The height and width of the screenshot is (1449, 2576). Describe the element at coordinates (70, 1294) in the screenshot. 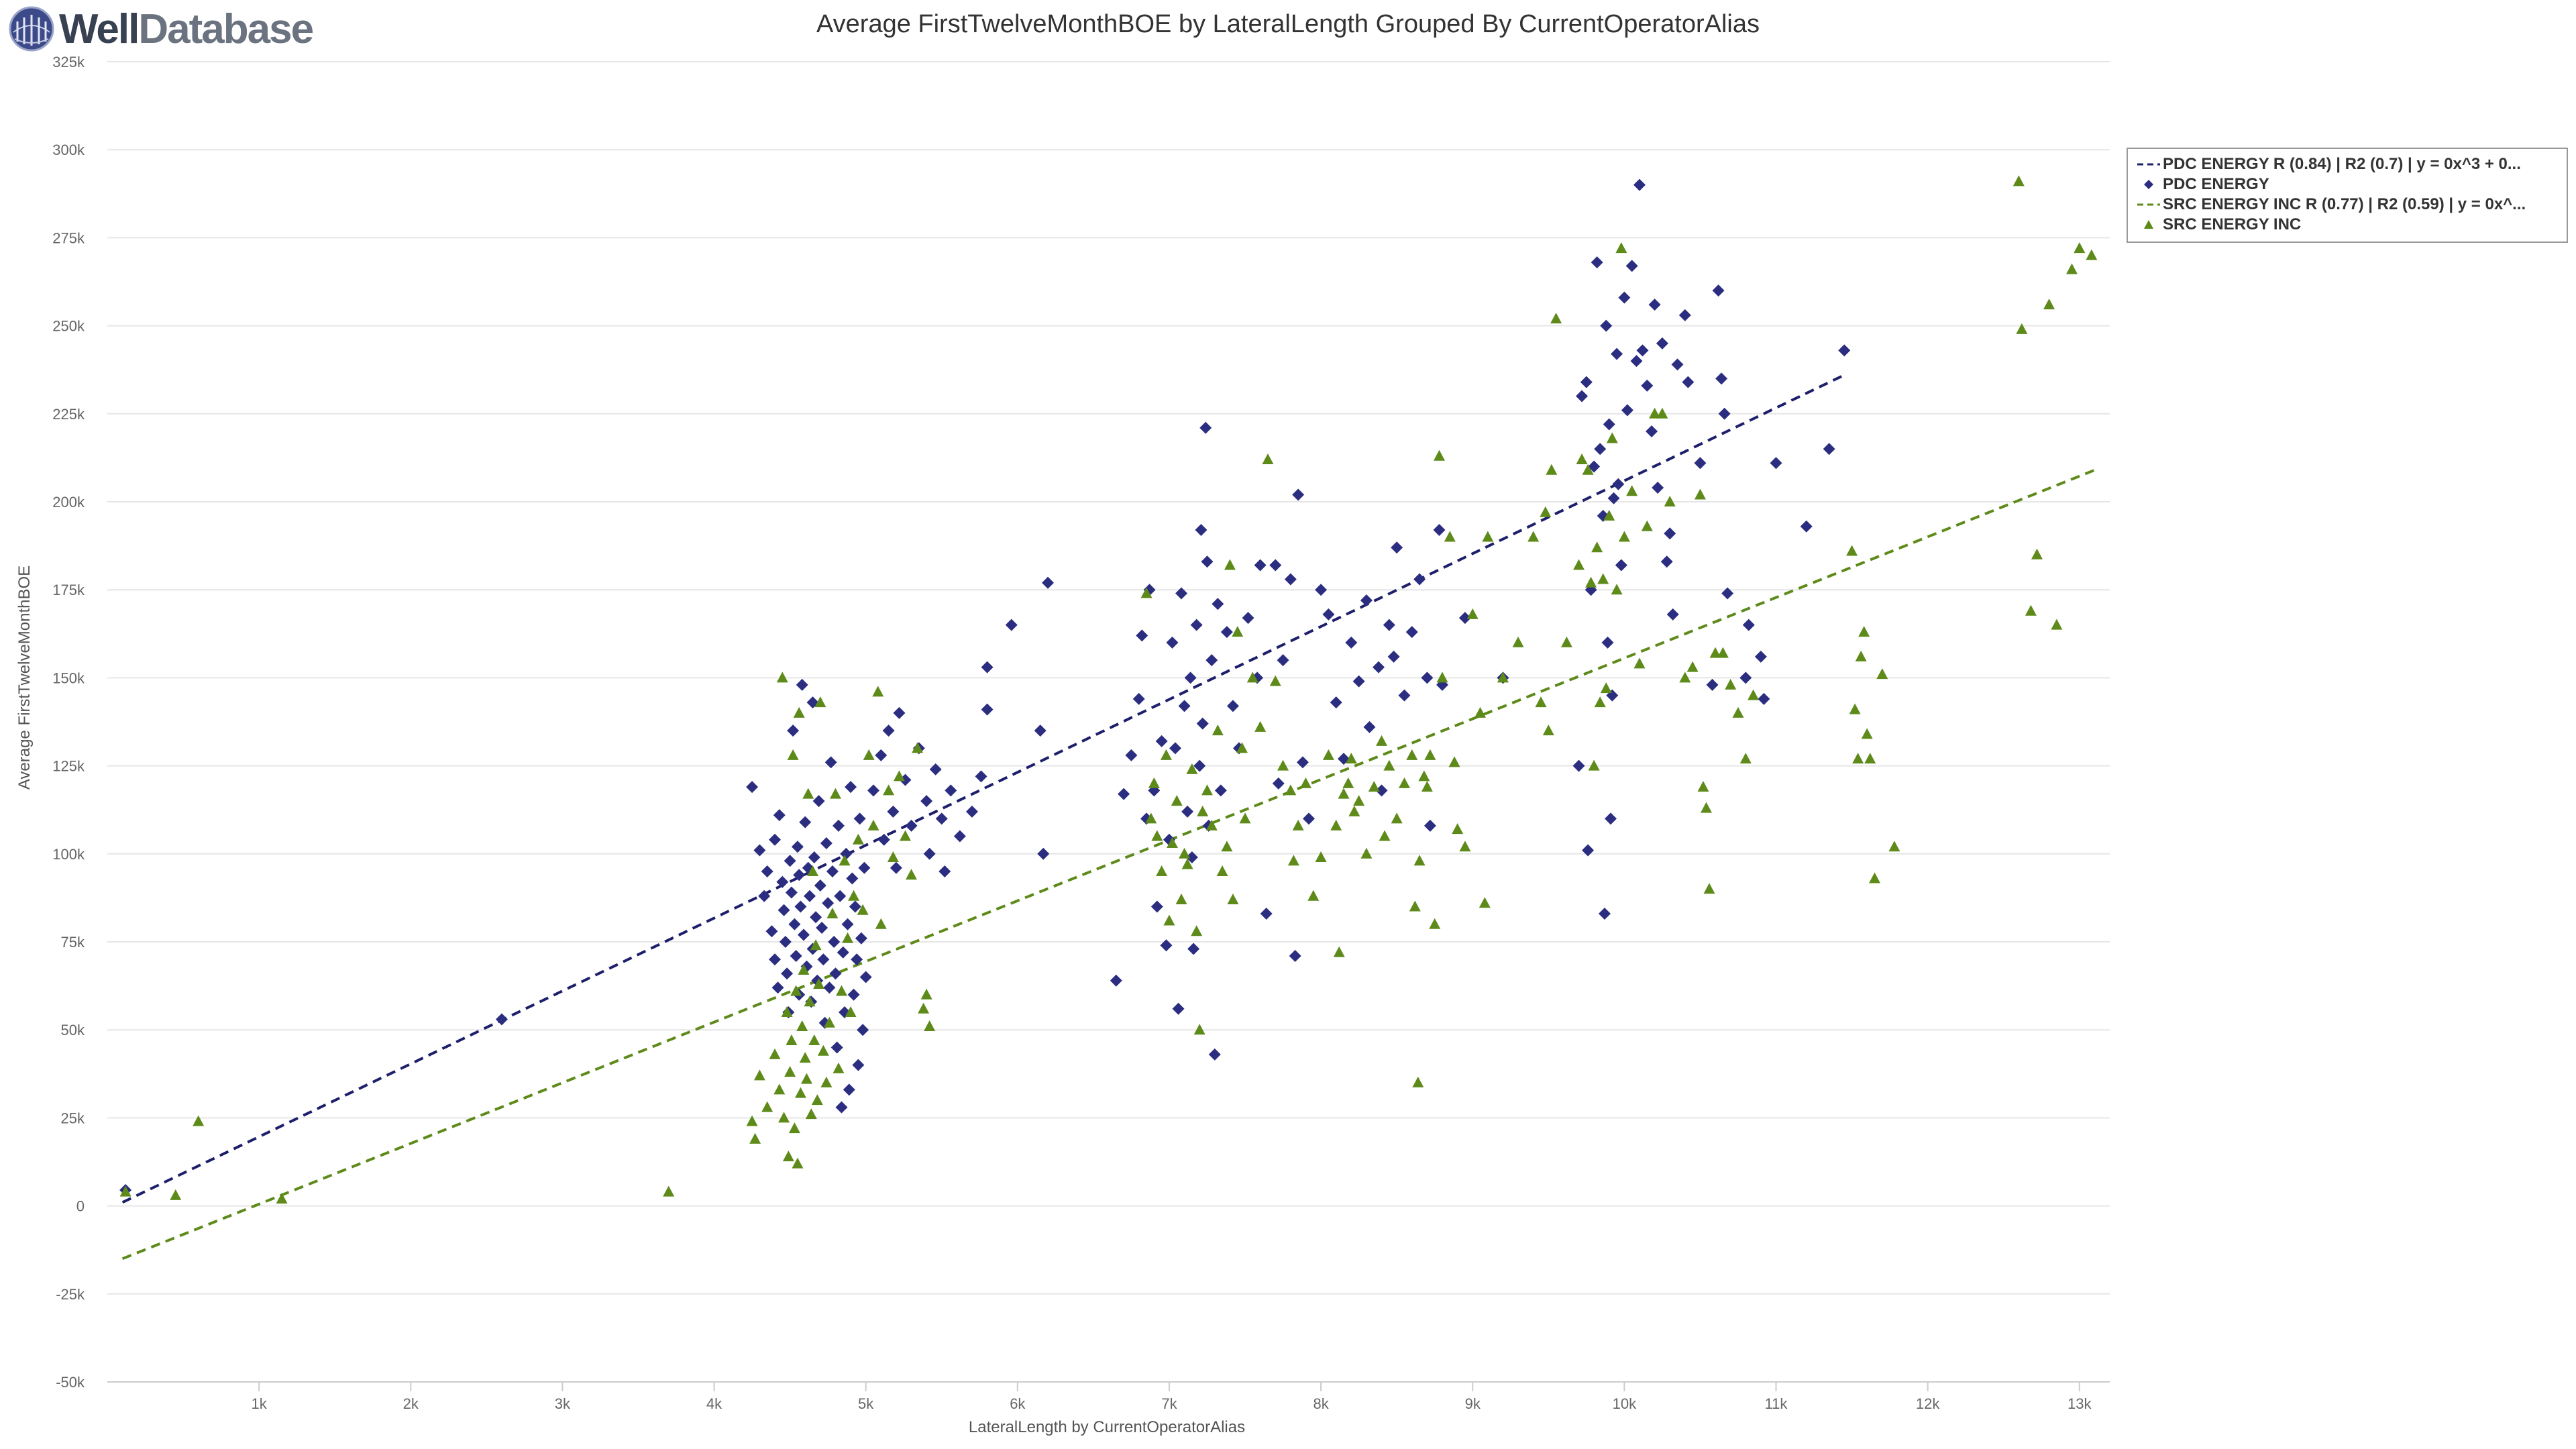

I see `y-tick-label: -25k` at that location.